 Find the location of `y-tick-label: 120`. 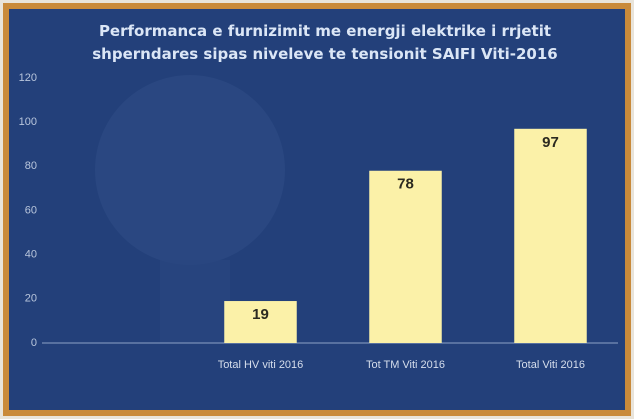

y-tick-label: 120 is located at coordinates (28, 78).